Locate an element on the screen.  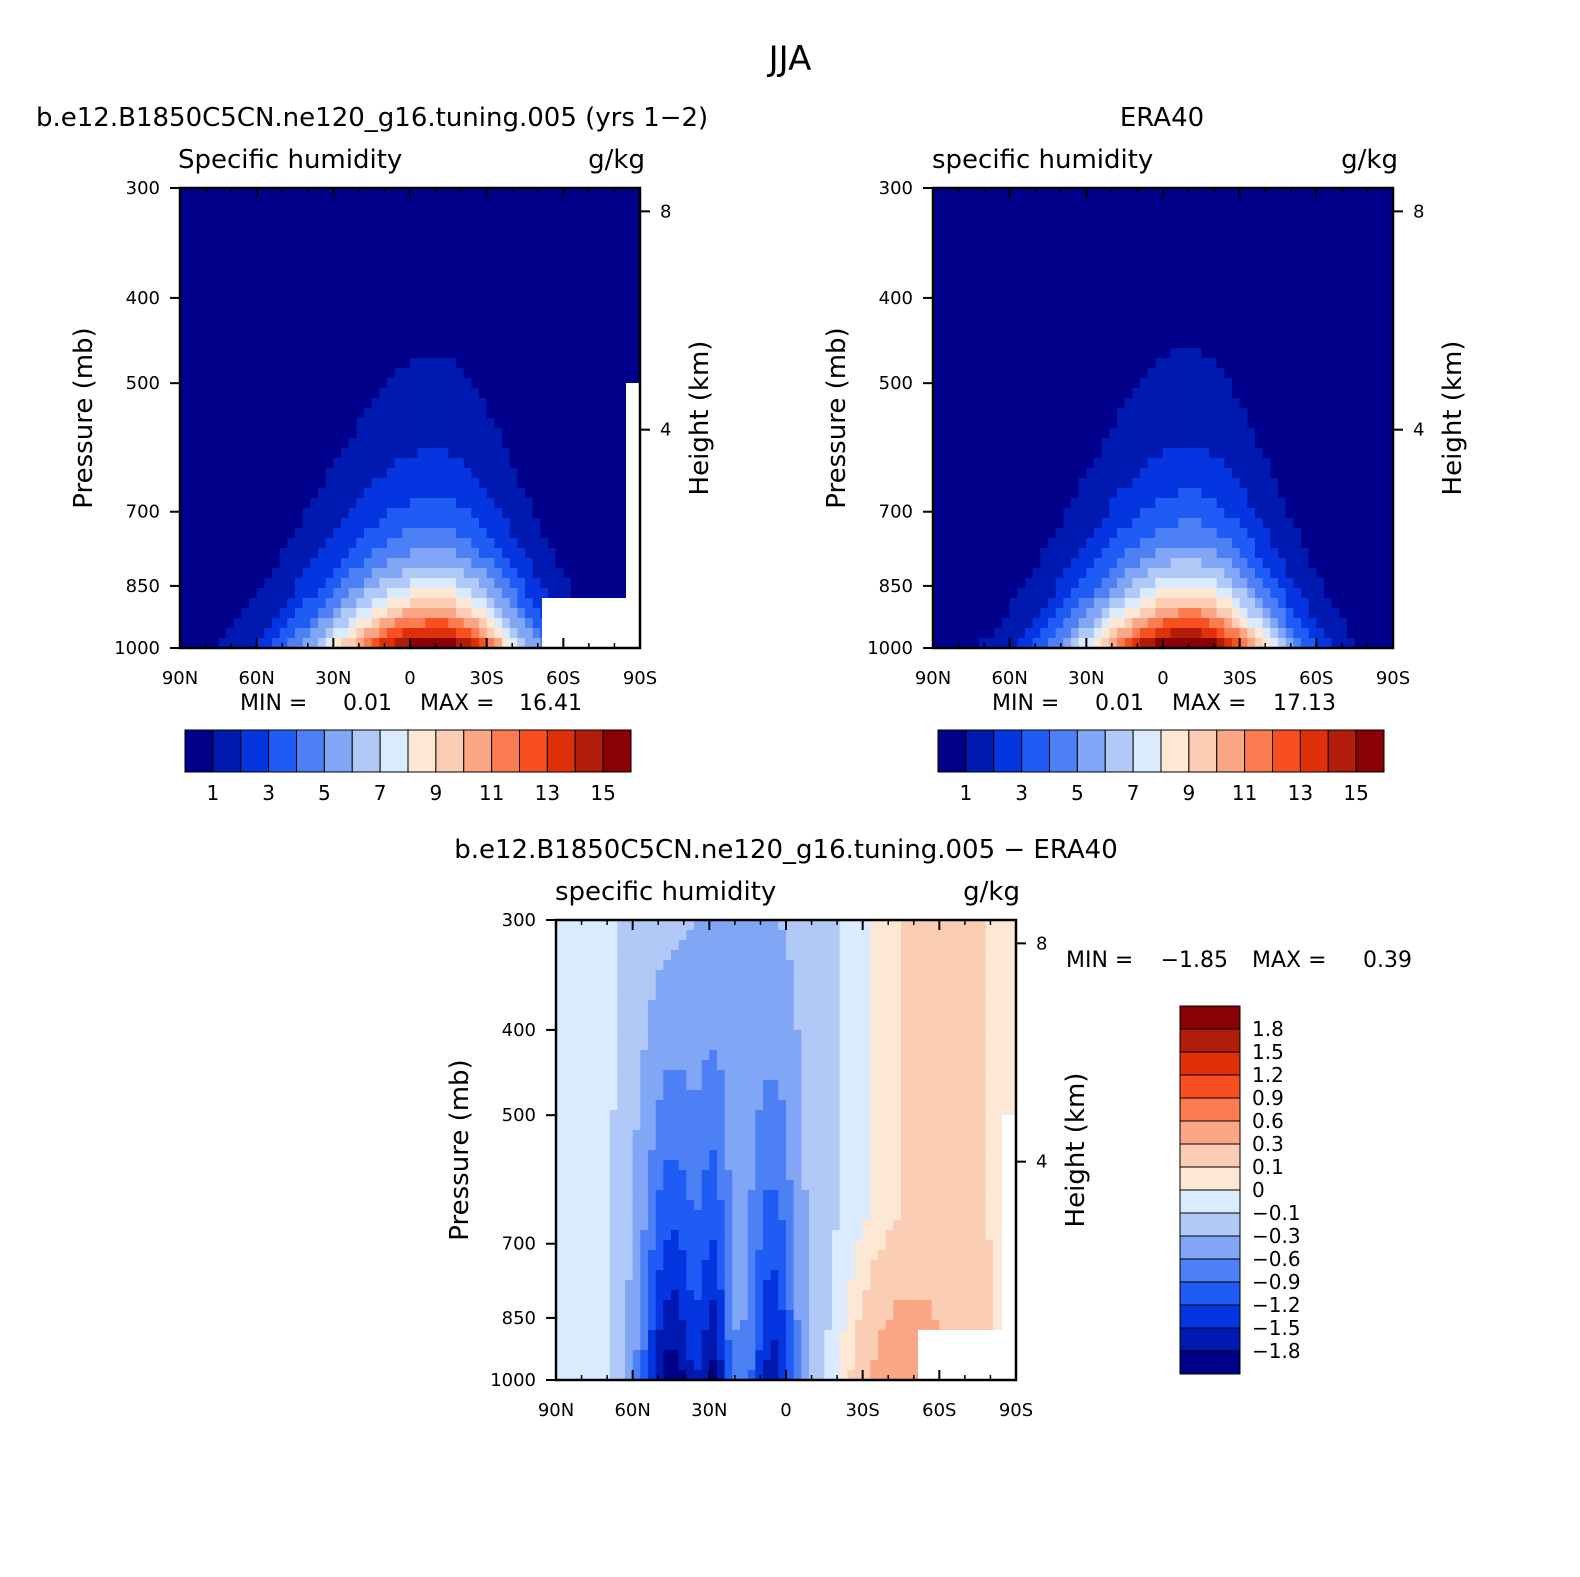
colorbar-box is located at coordinates (450, 751).